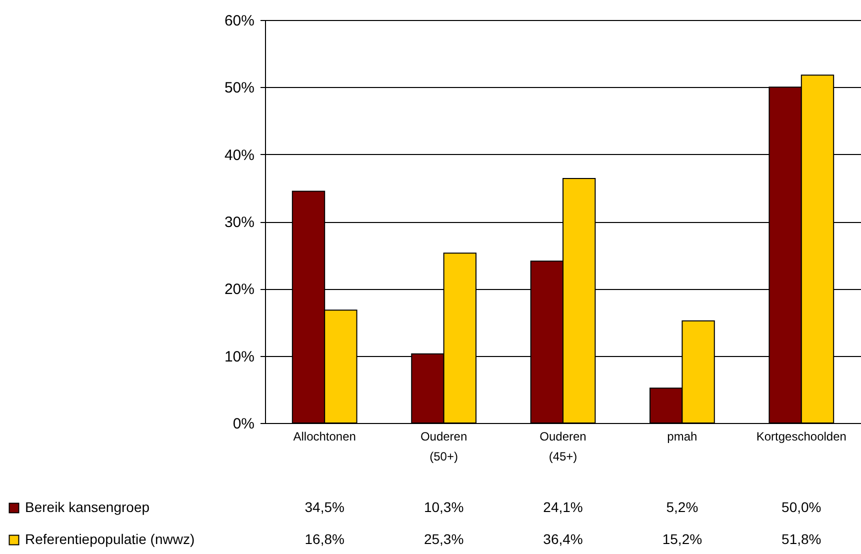  Describe the element at coordinates (239, 289) in the screenshot. I see `y-tick-label: 20%` at that location.